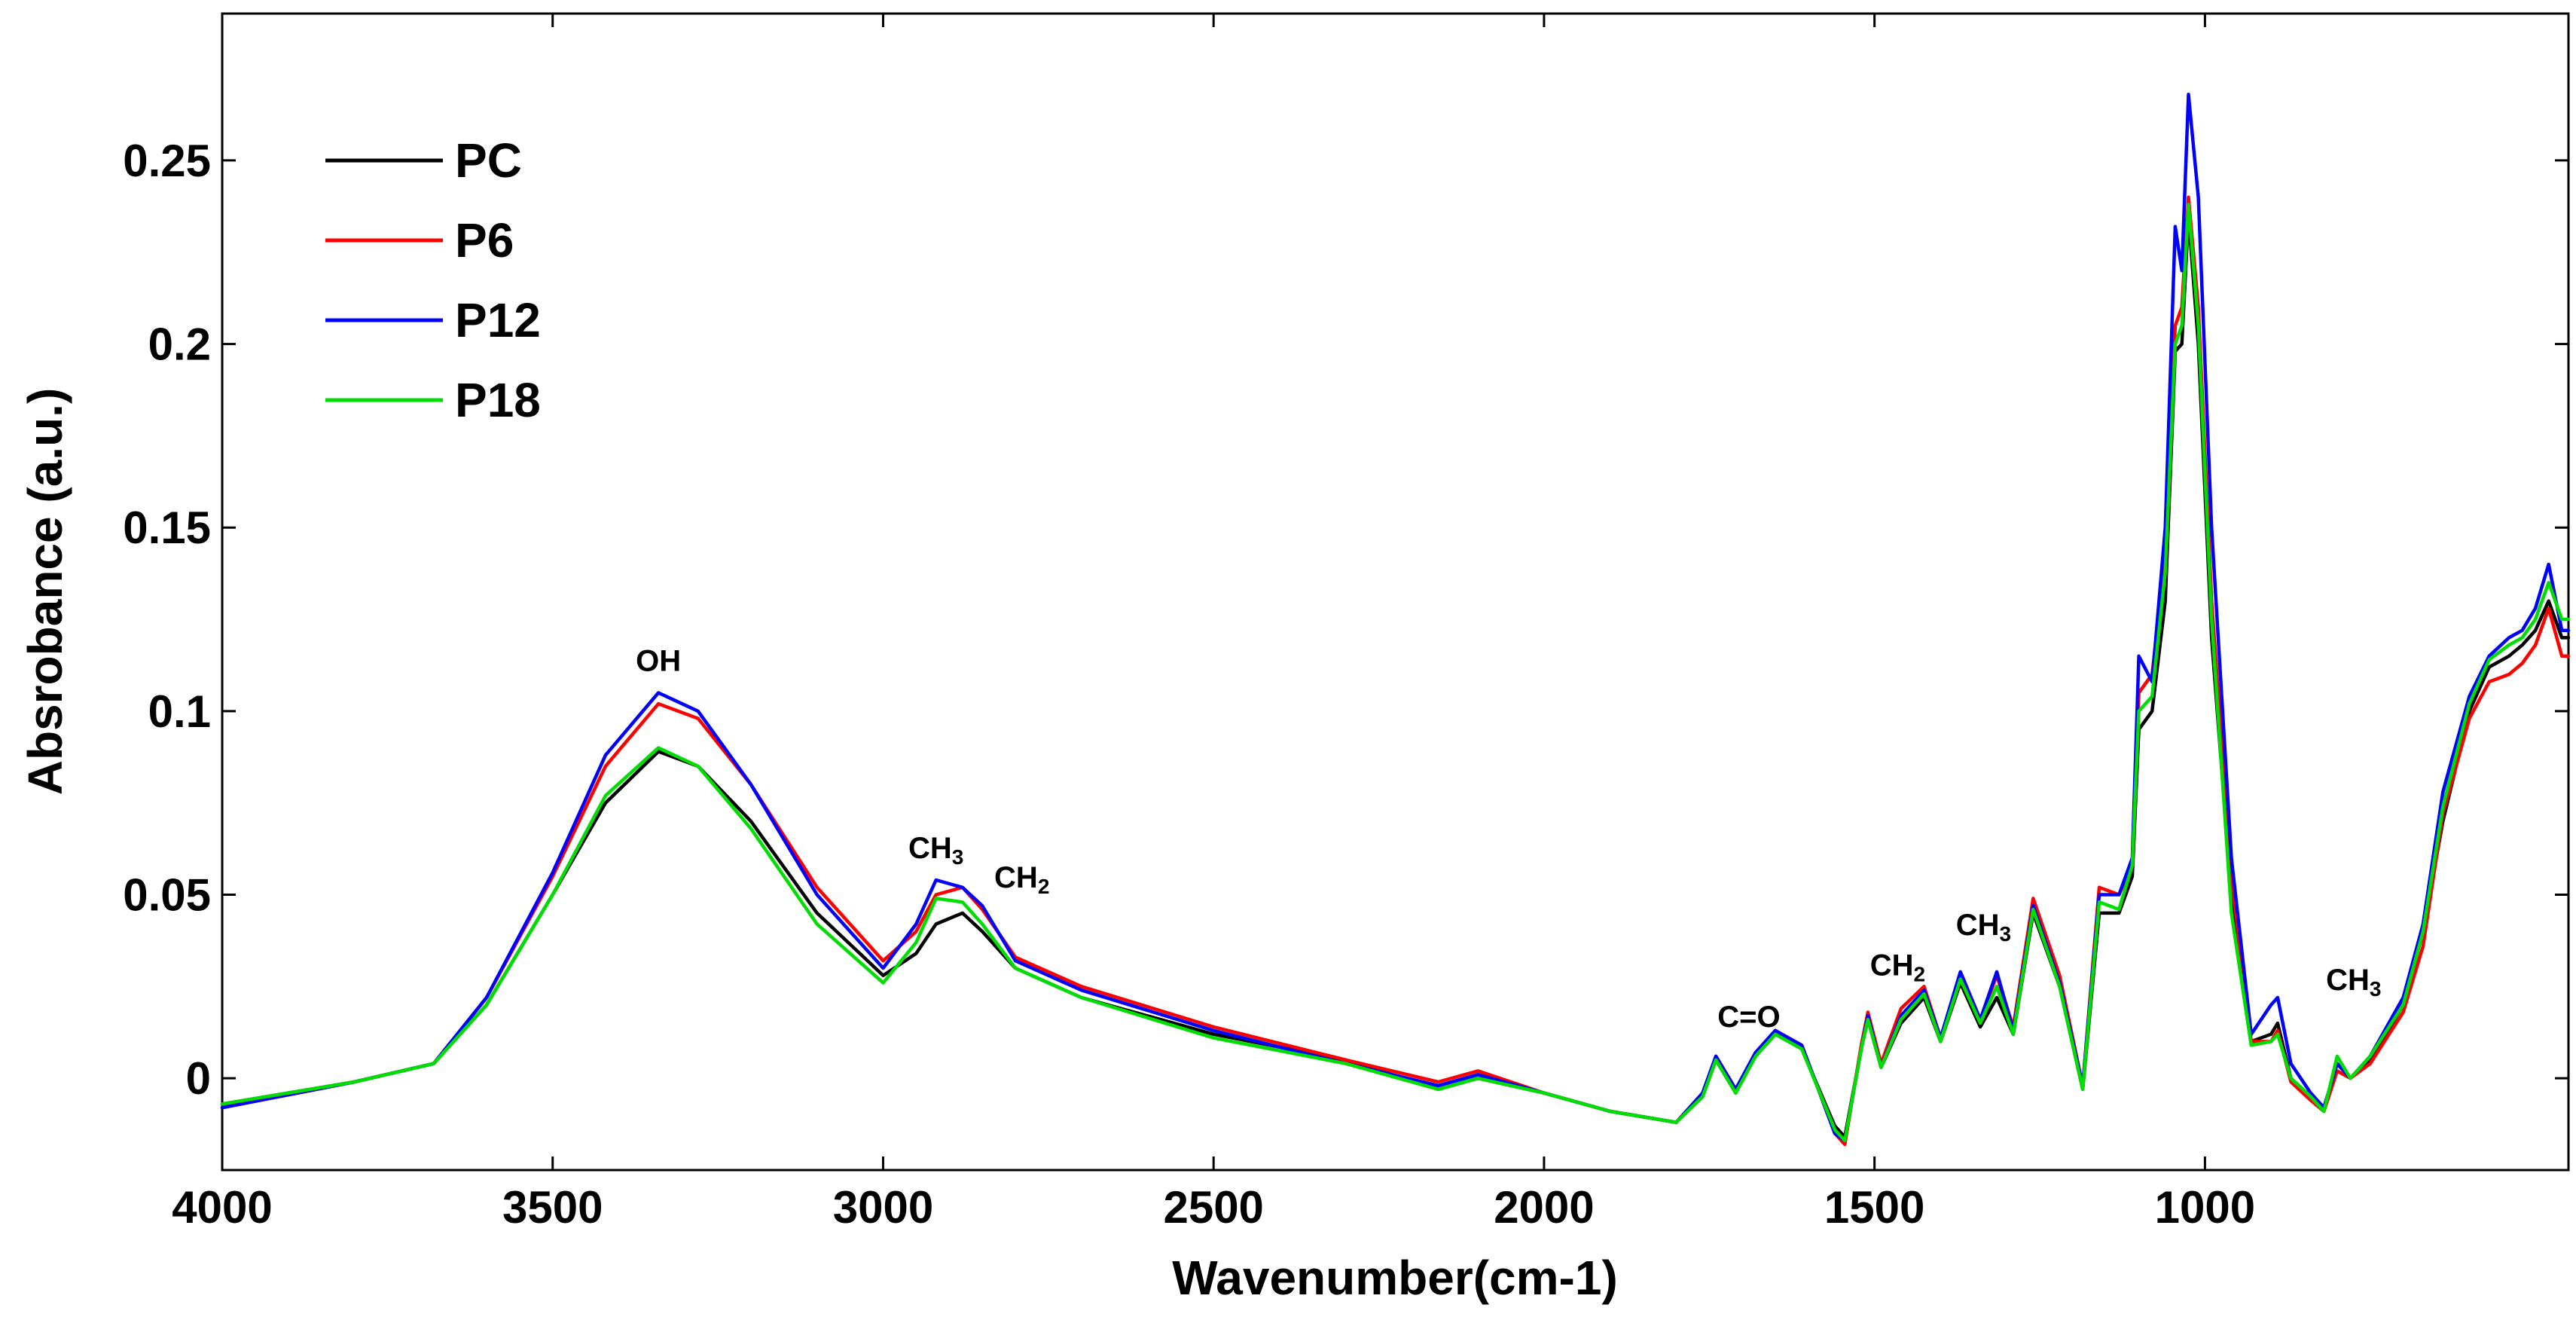 This screenshot has height=1320, width=2576. I want to click on x-tick-label: 1500, so click(1874, 1207).